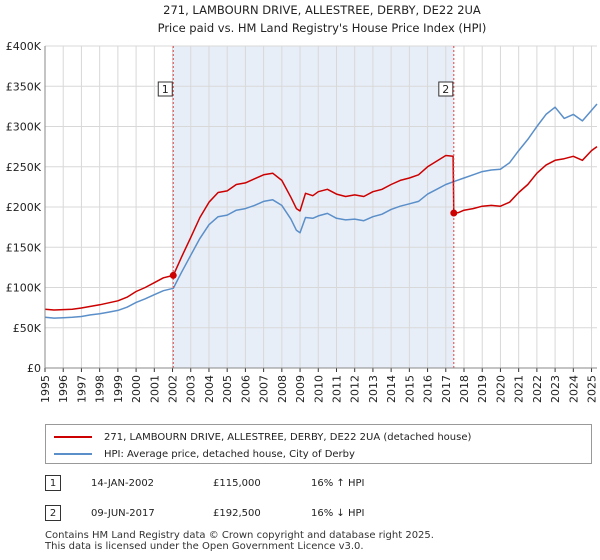  Describe the element at coordinates (500, 389) in the screenshot. I see `x-tick-label: 2020` at that location.